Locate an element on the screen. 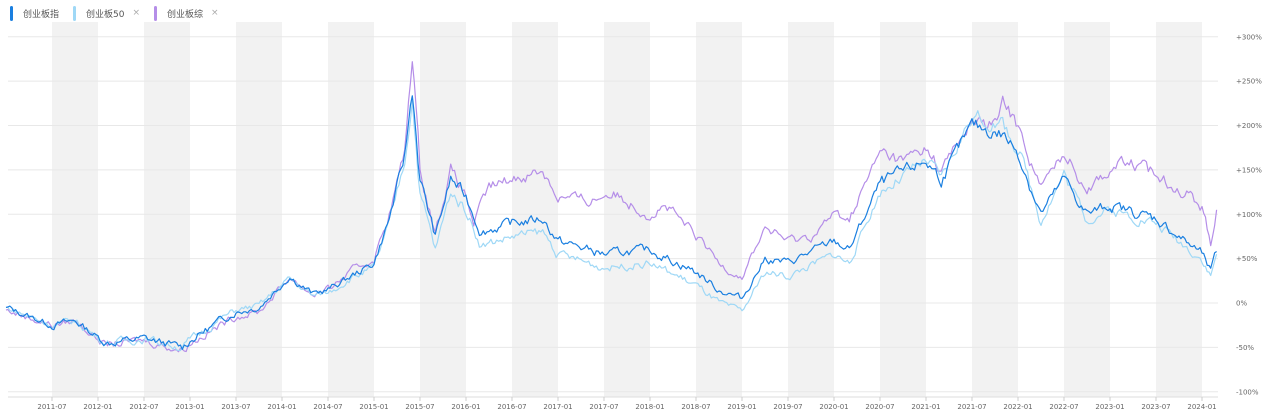  x-tick-label: 2015-01 is located at coordinates (373, 407).